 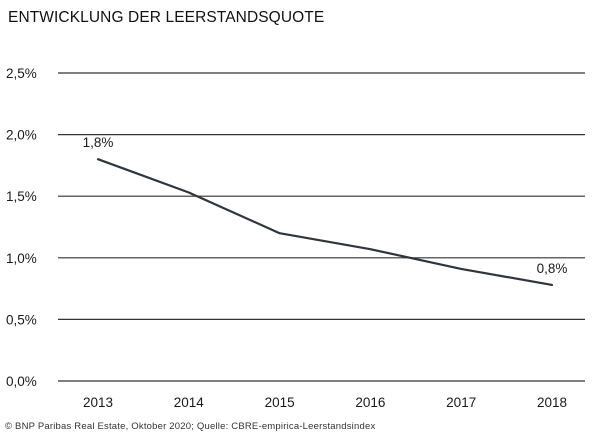 What do you see at coordinates (552, 402) in the screenshot?
I see `x-tick-label: 2018` at bounding box center [552, 402].